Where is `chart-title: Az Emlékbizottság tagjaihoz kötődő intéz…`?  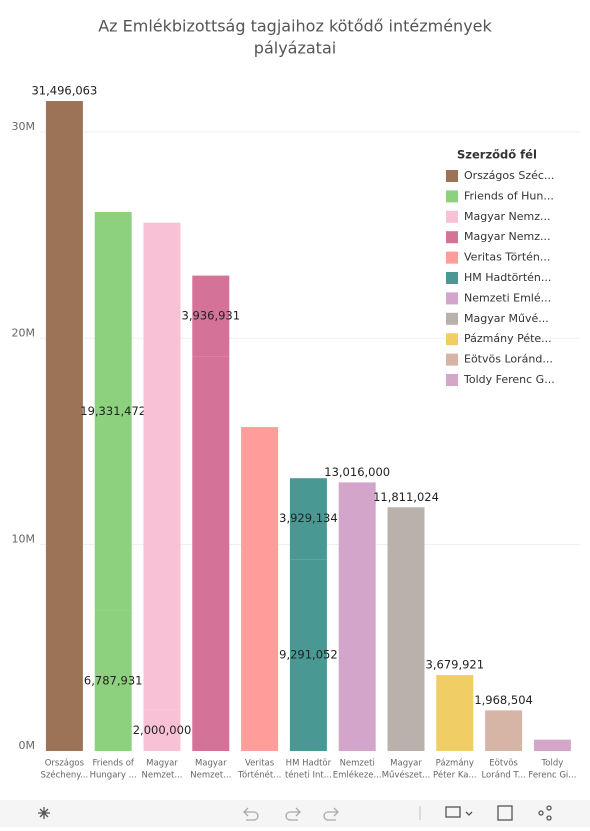
chart-title: Az Emlékbizottság tagjaihoz kötődő intéz… is located at coordinates (295, 26).